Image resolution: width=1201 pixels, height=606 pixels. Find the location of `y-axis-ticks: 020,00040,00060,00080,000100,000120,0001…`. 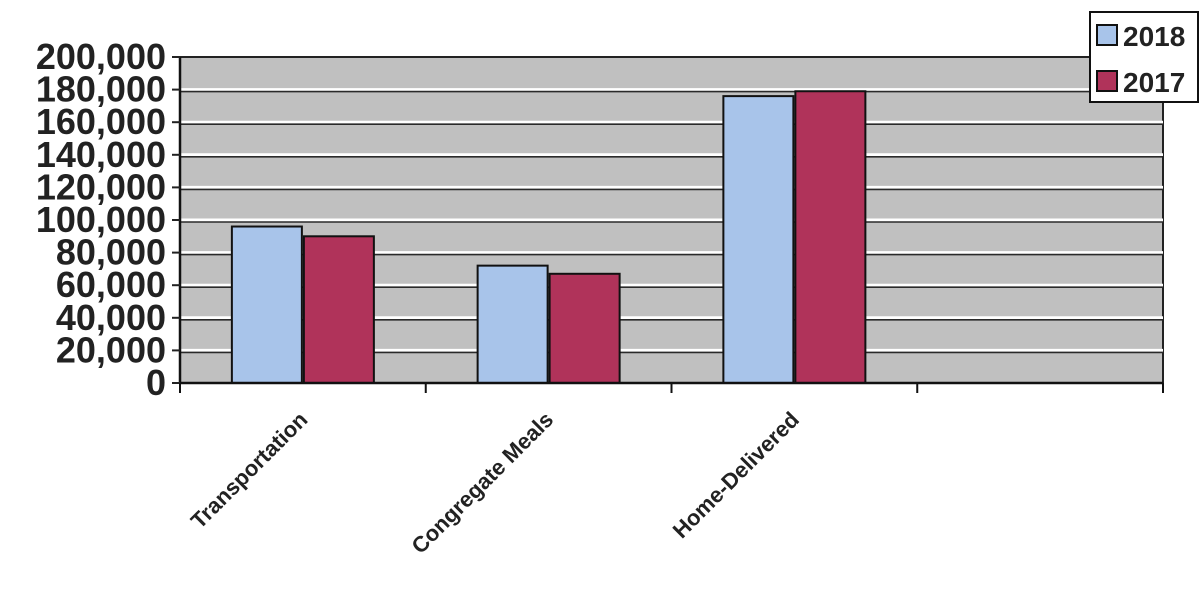

y-axis-ticks: 020,00040,00060,00080,000100,000120,0001… is located at coordinates (108, 219).